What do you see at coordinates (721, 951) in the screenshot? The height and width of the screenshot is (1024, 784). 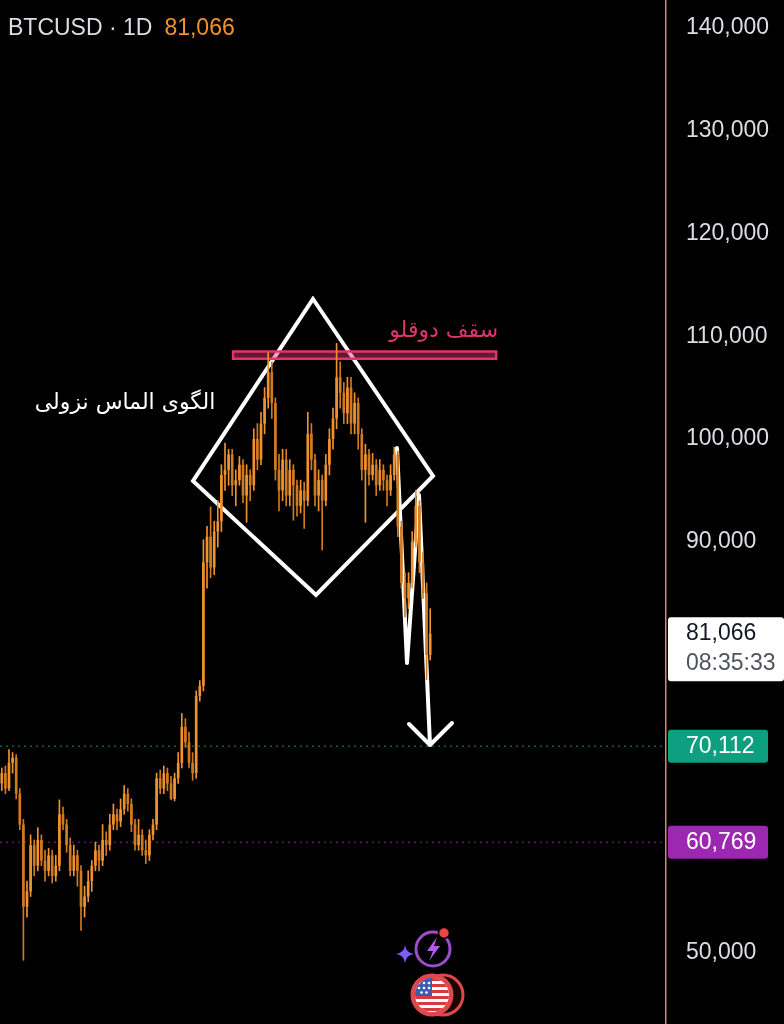 I see `y-tick-label: 50,000` at bounding box center [721, 951].